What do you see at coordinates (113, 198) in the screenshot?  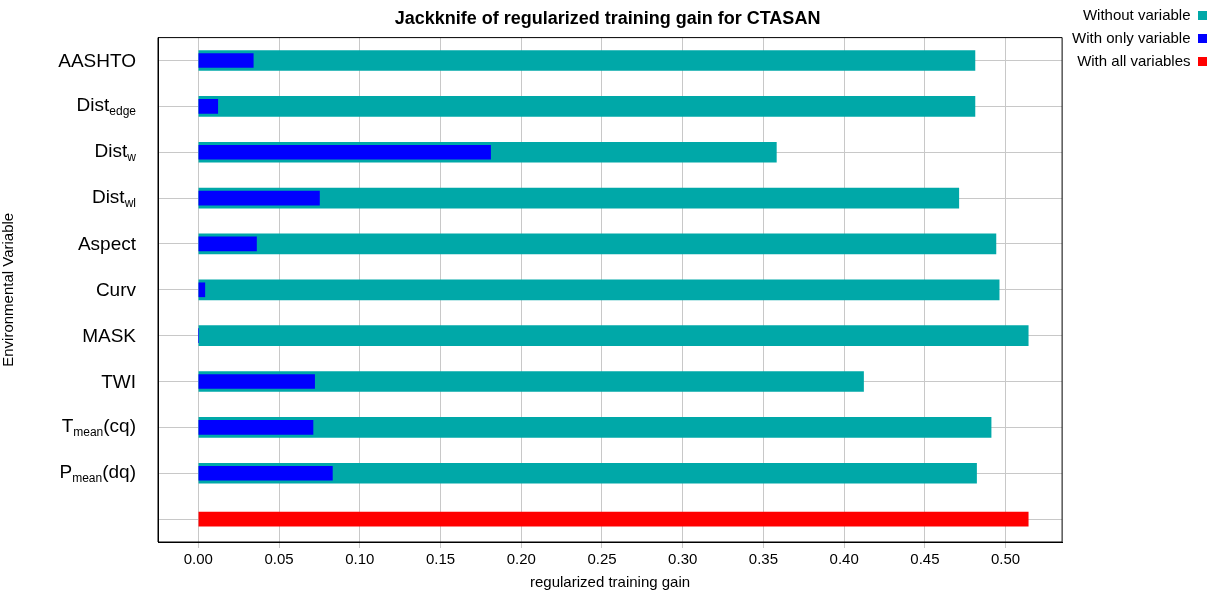 I see `y-tick-label: Dist$_{wl}$` at bounding box center [113, 198].